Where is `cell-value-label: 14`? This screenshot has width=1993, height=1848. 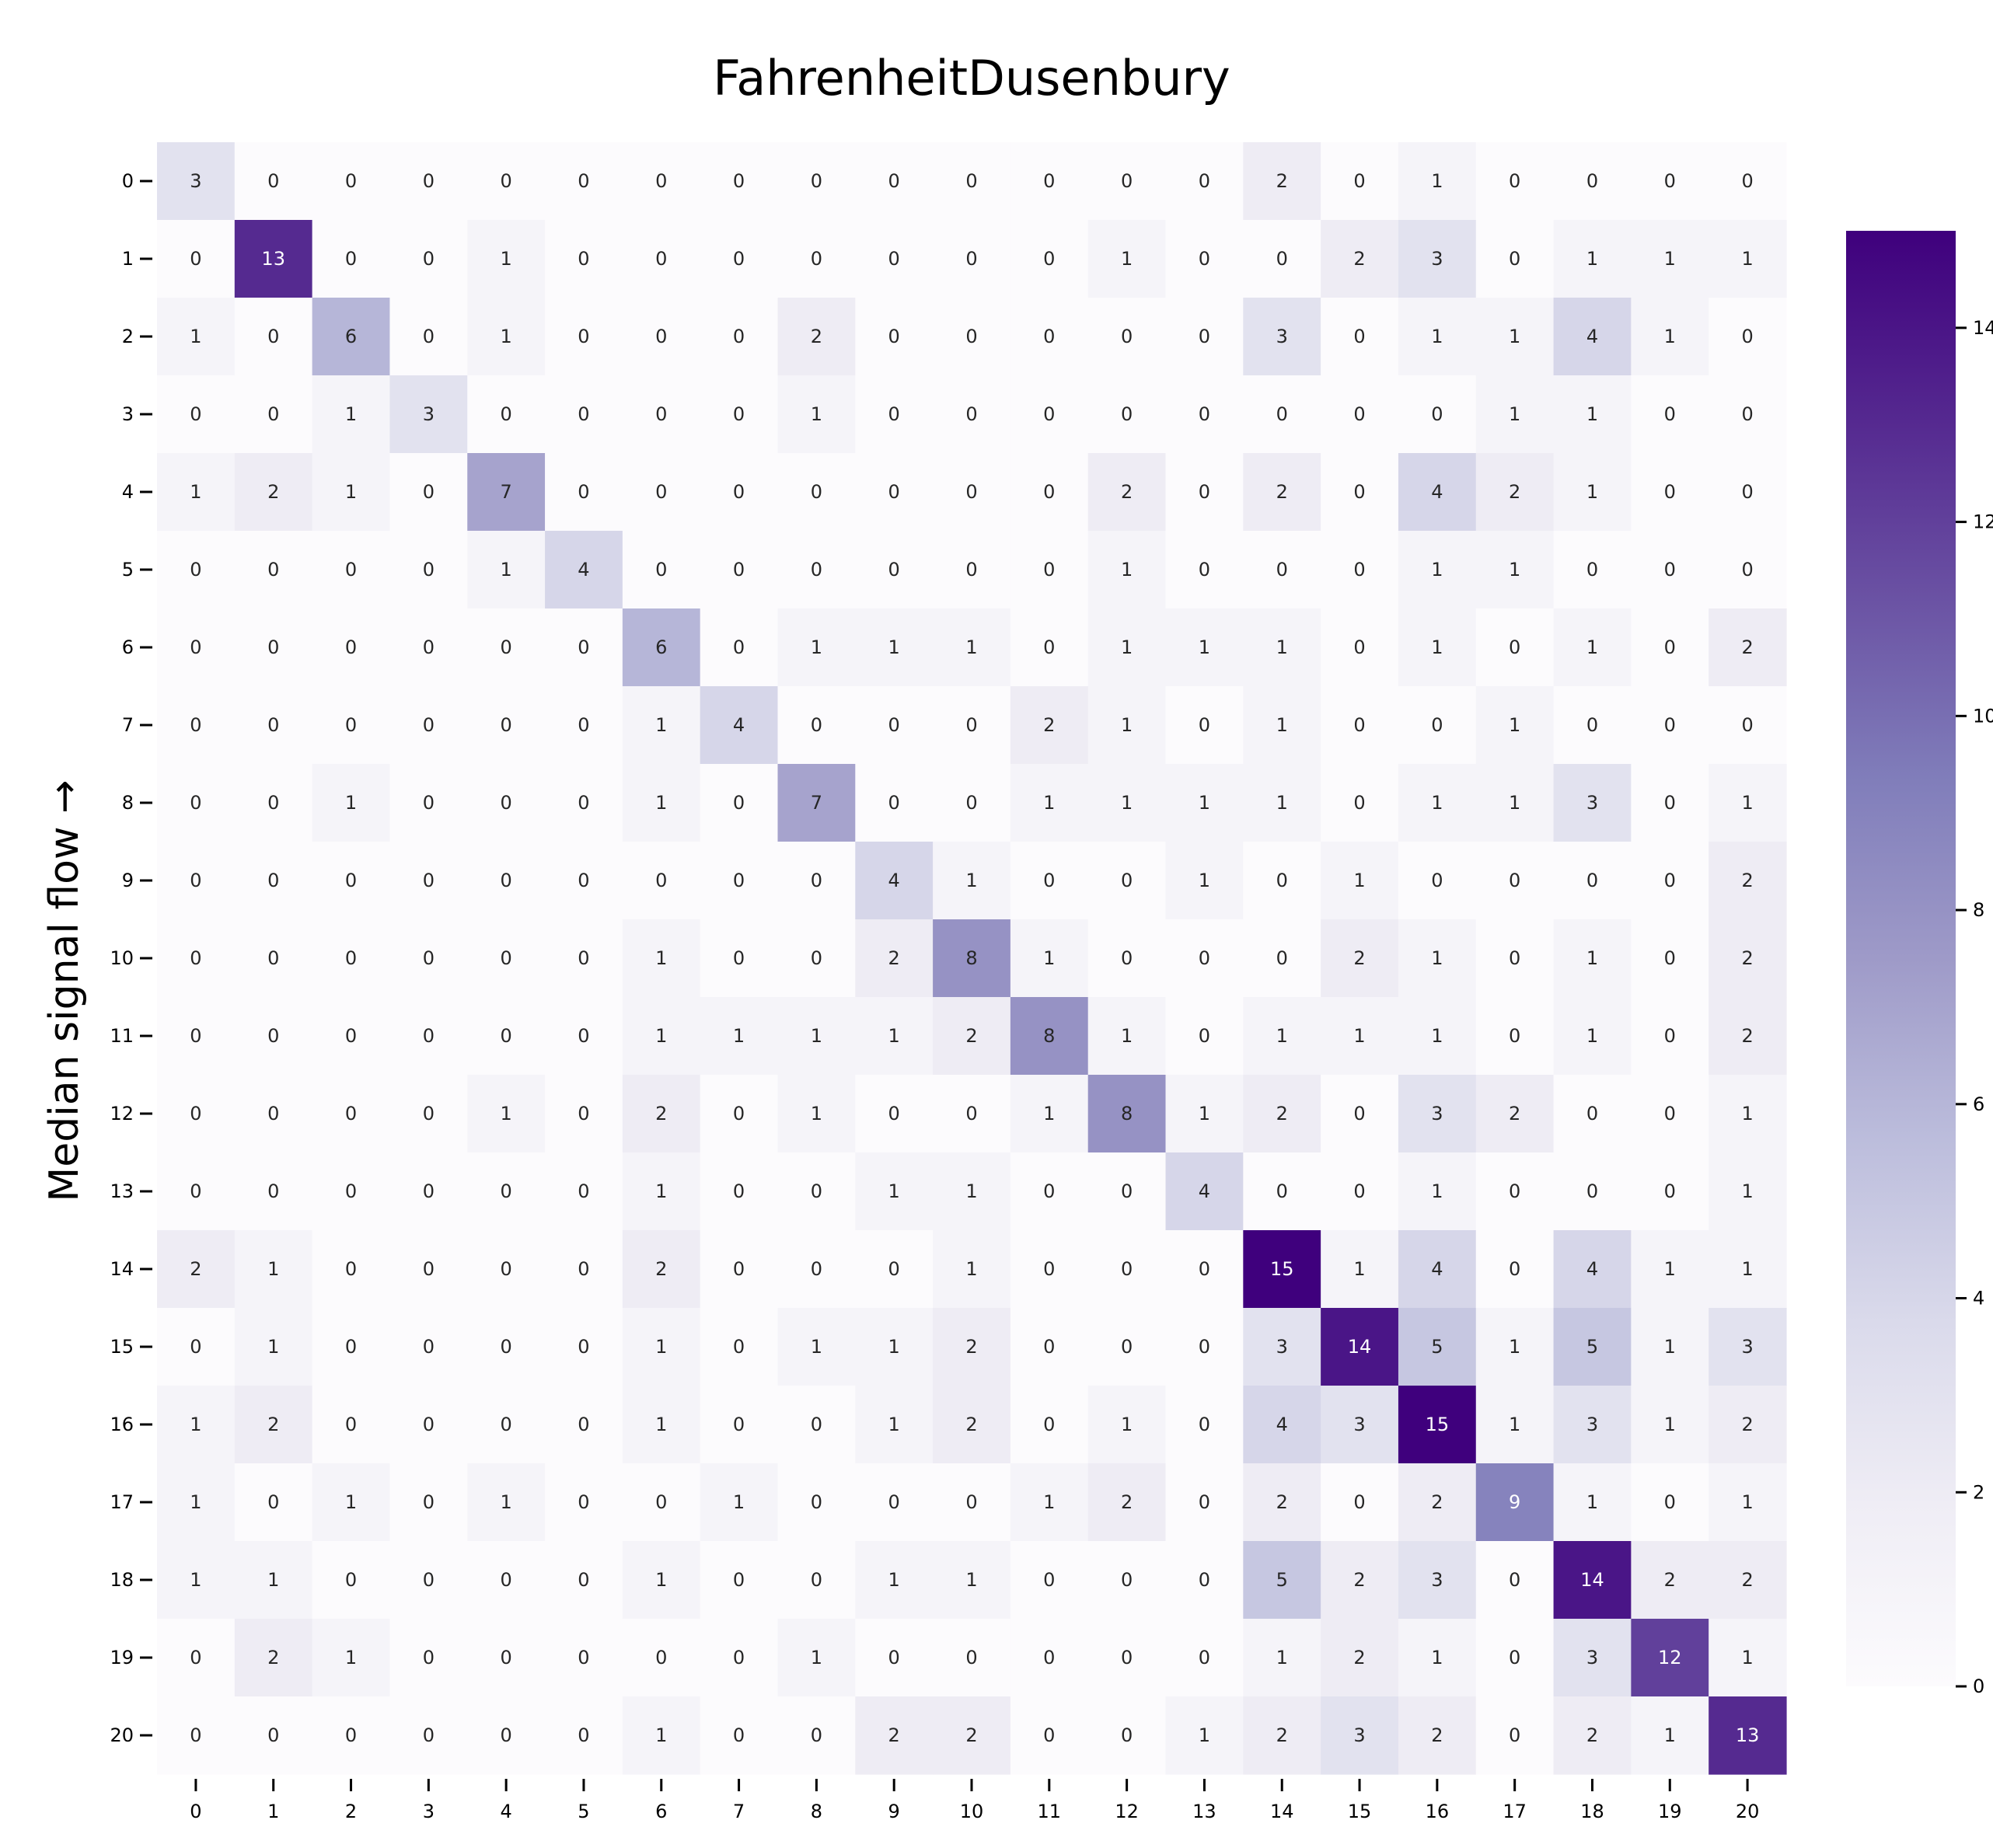
cell-value-label: 14 is located at coordinates (1360, 1347).